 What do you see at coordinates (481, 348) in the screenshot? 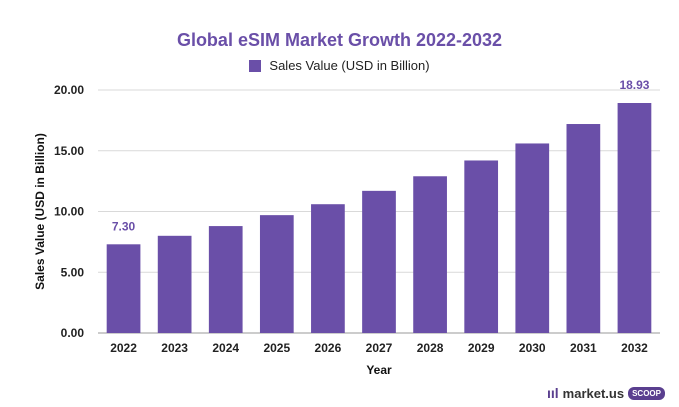
I see `x-tick-label: 2029` at bounding box center [481, 348].